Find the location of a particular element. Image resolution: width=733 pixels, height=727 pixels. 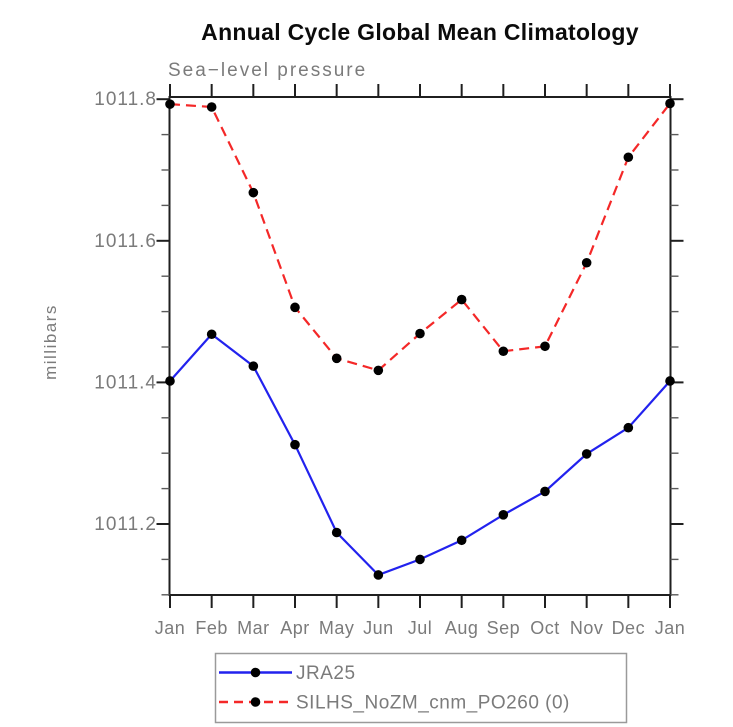

x-tick-label: May is located at coordinates (337, 628).